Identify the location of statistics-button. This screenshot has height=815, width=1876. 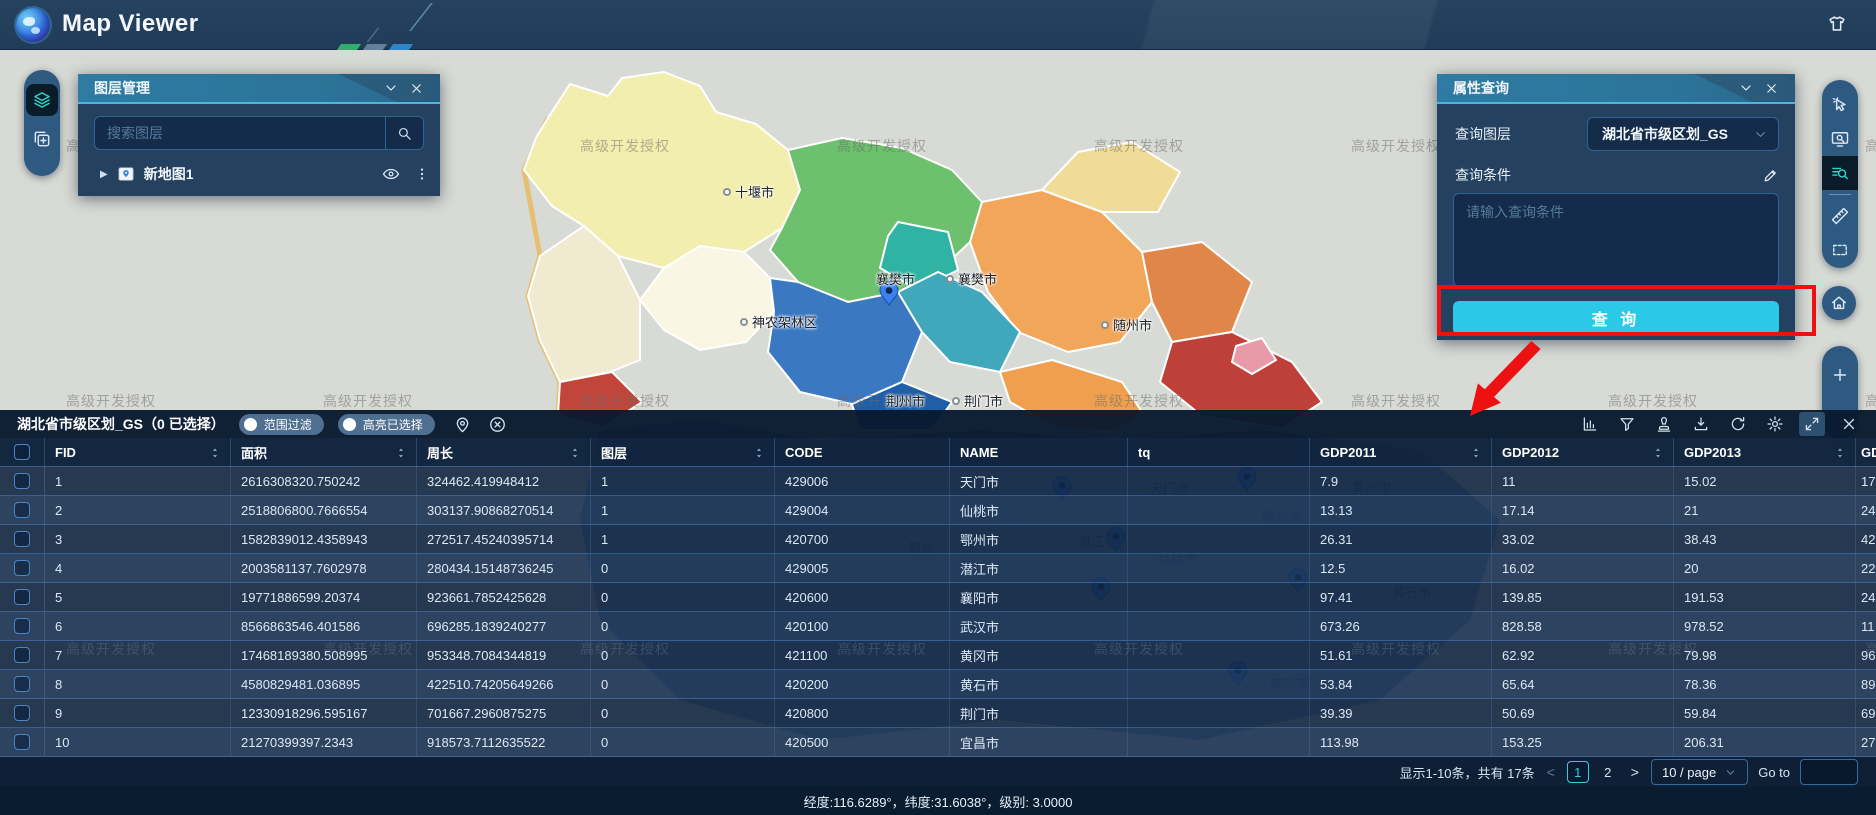
(1590, 424).